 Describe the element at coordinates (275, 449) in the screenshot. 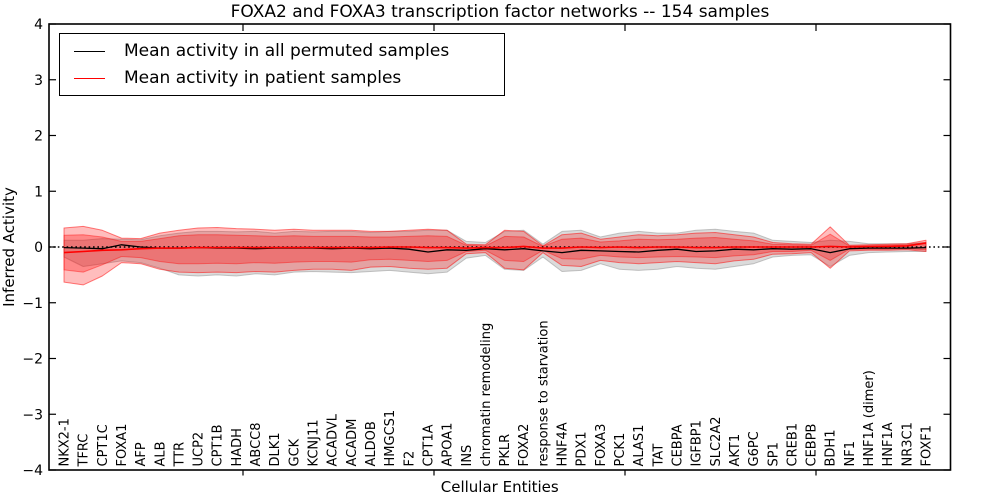

I see `x-category-label: DLK1` at that location.